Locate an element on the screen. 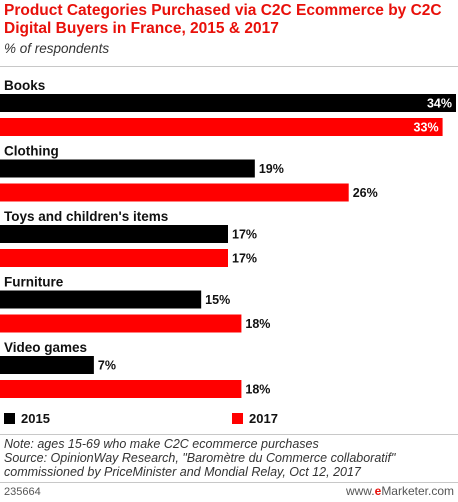 This screenshot has width=458, height=502. value-label-books-2017: 33% is located at coordinates (426, 128).